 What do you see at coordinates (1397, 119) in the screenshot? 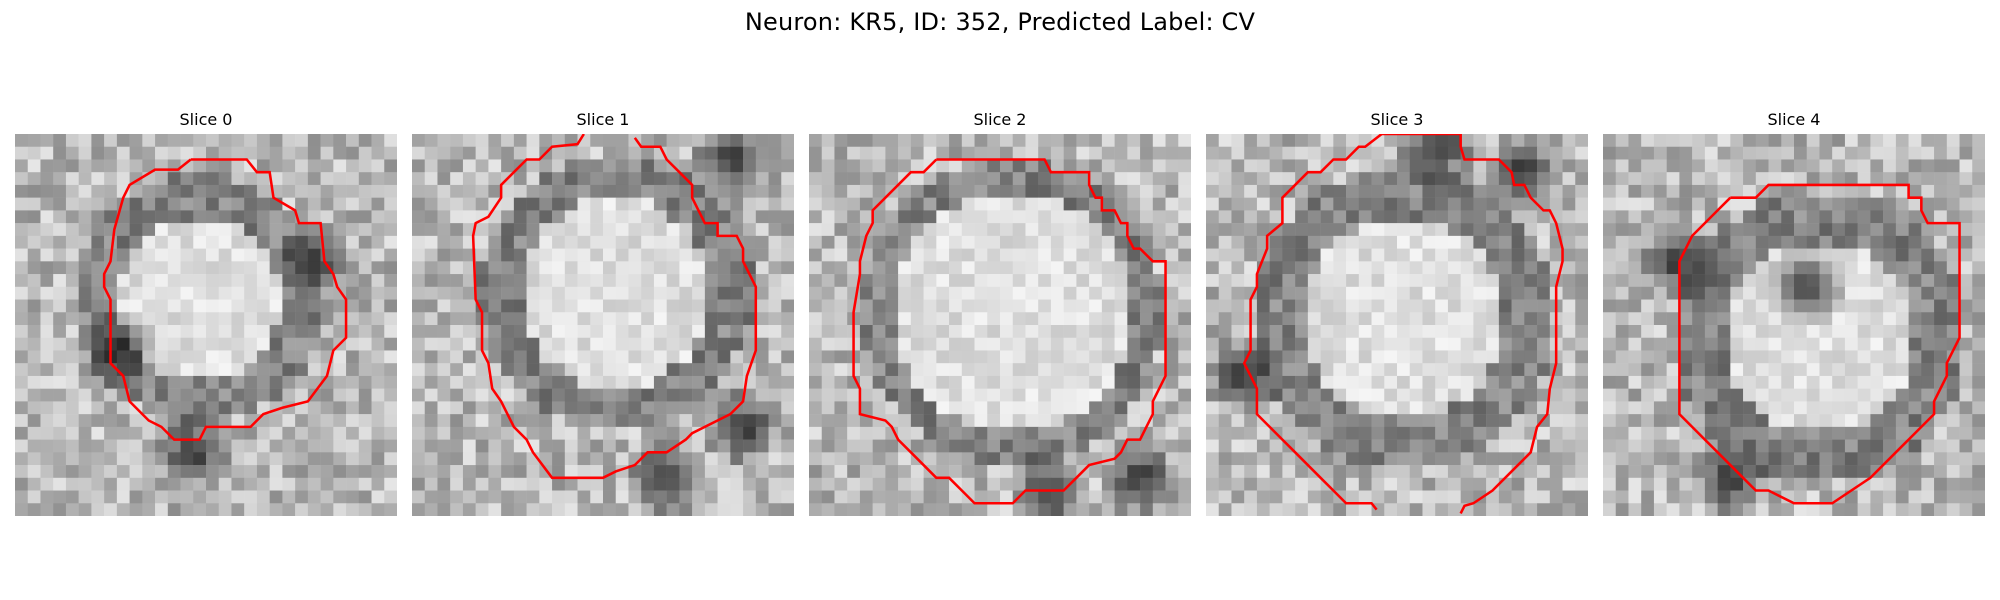
I see `slice-title-3: Slice 3` at bounding box center [1397, 119].